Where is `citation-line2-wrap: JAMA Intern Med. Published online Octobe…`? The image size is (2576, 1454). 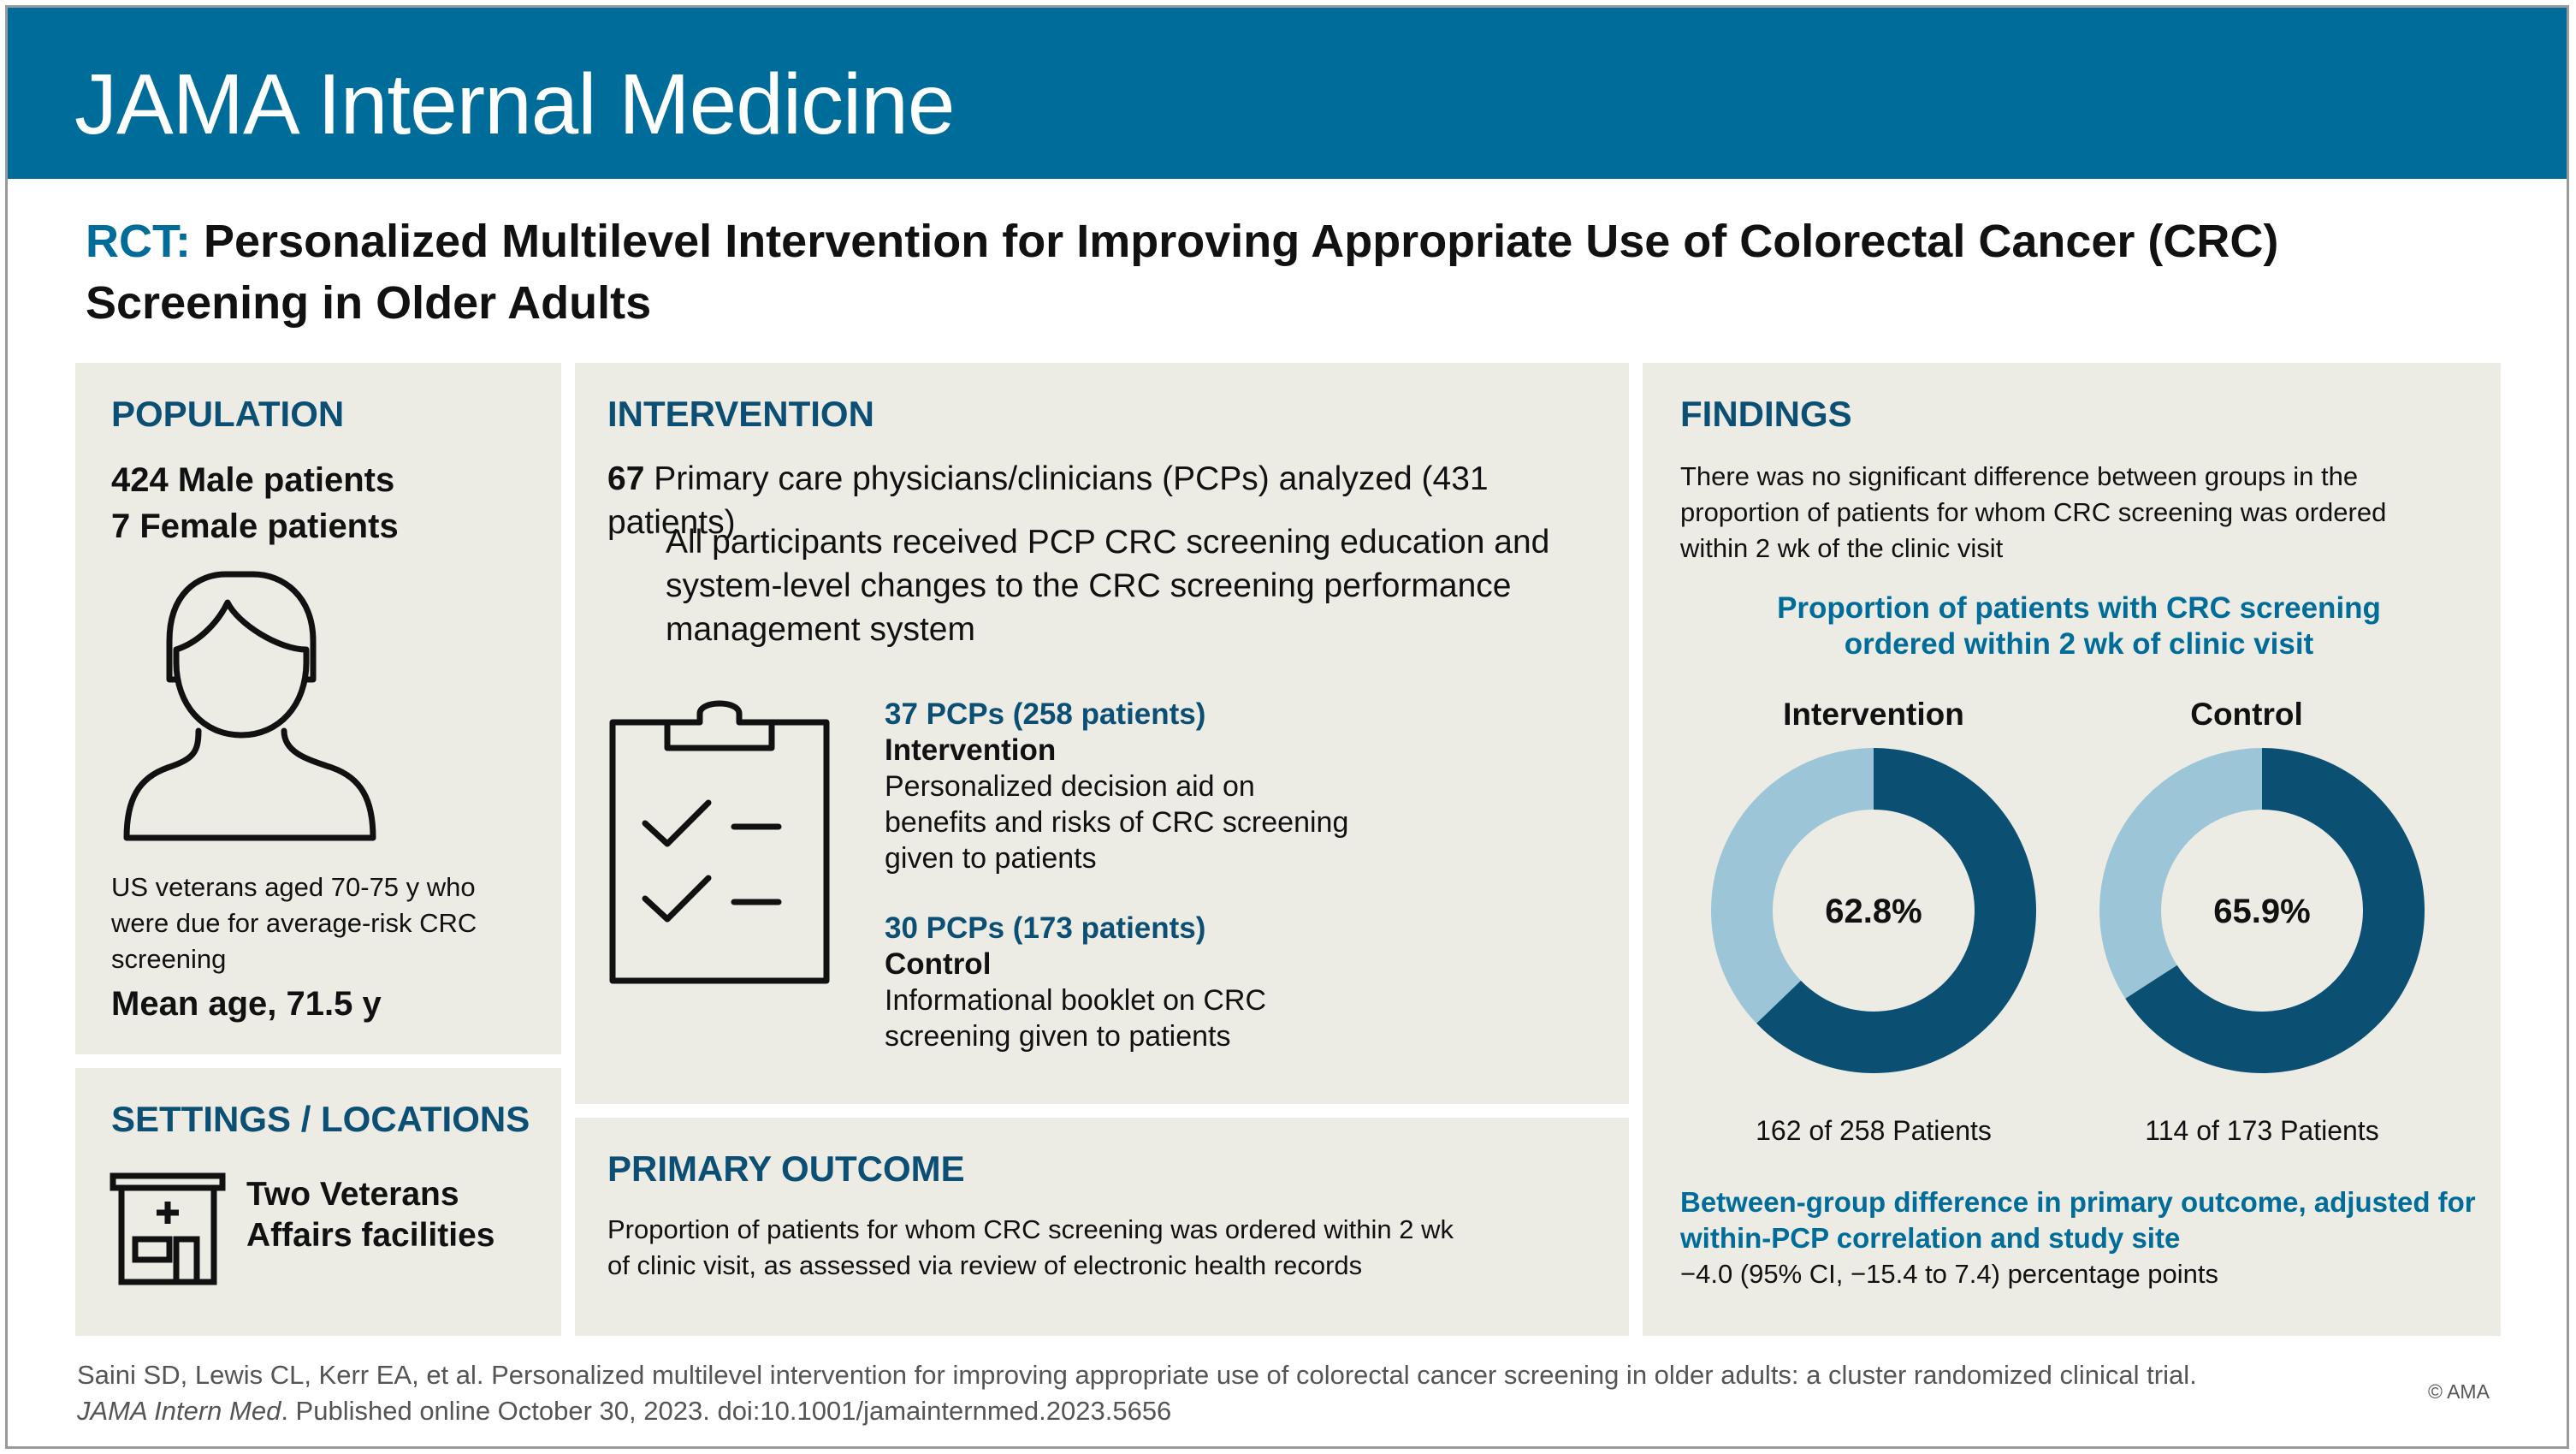 citation-line2-wrap: JAMA Intern Med. Published online Octobe… is located at coordinates (1137, 1411).